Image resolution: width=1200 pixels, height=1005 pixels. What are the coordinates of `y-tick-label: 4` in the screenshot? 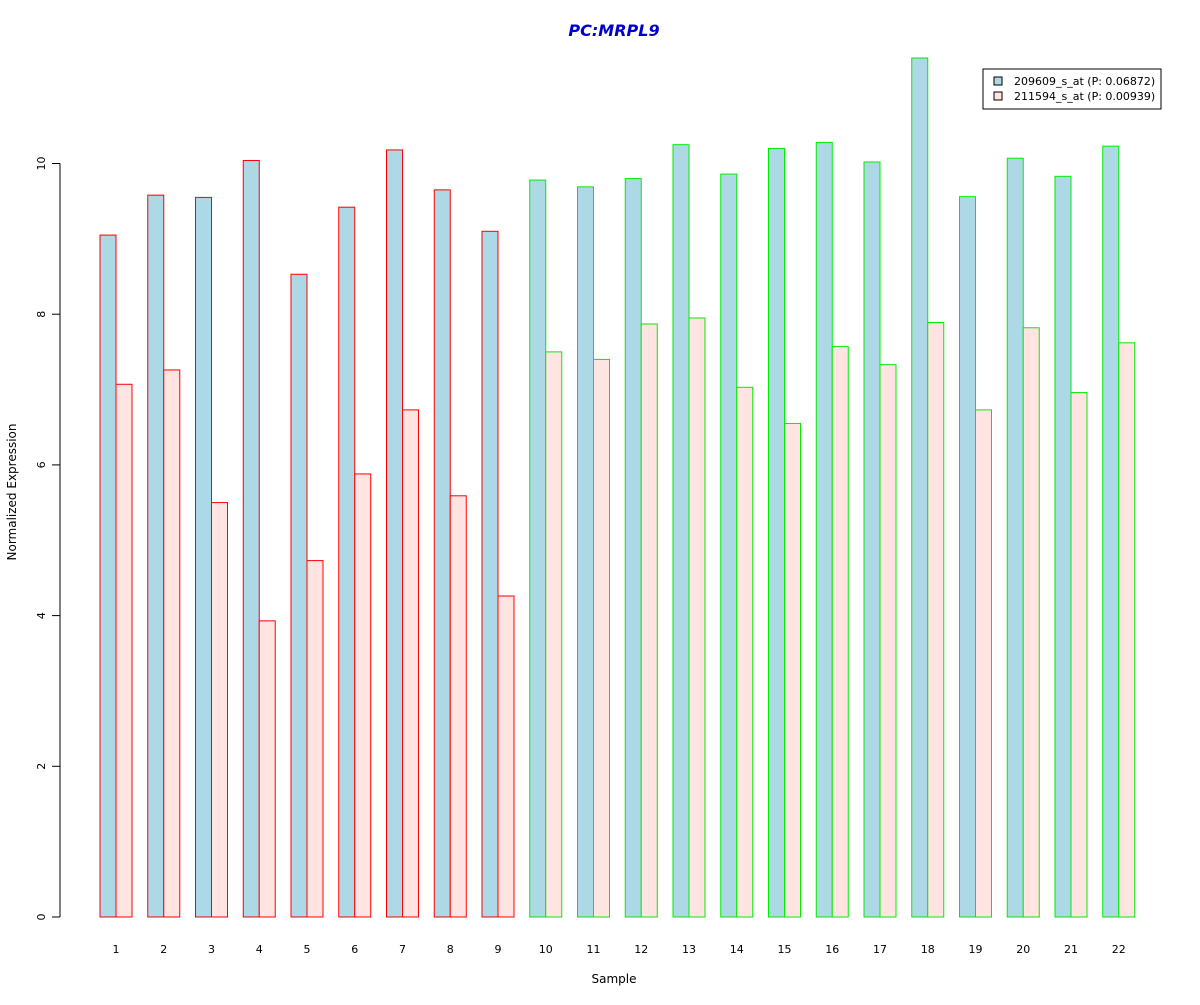 It's located at (41, 615).